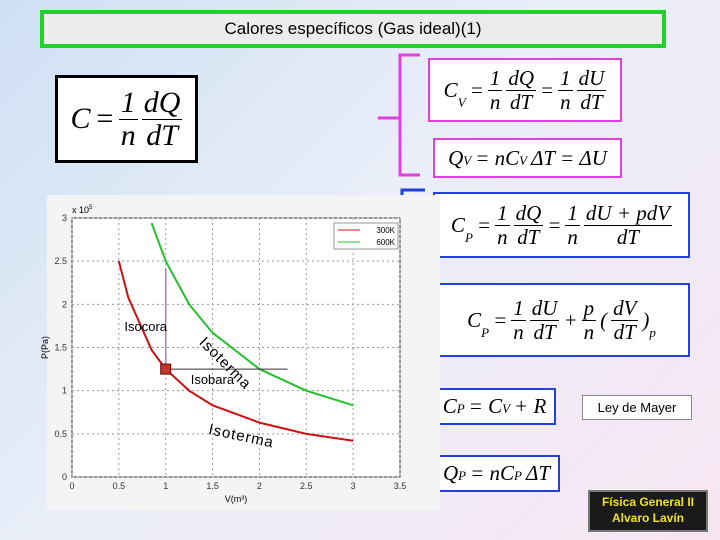  Describe the element at coordinates (625, 308) in the screenshot. I see `numerator: dV` at that location.